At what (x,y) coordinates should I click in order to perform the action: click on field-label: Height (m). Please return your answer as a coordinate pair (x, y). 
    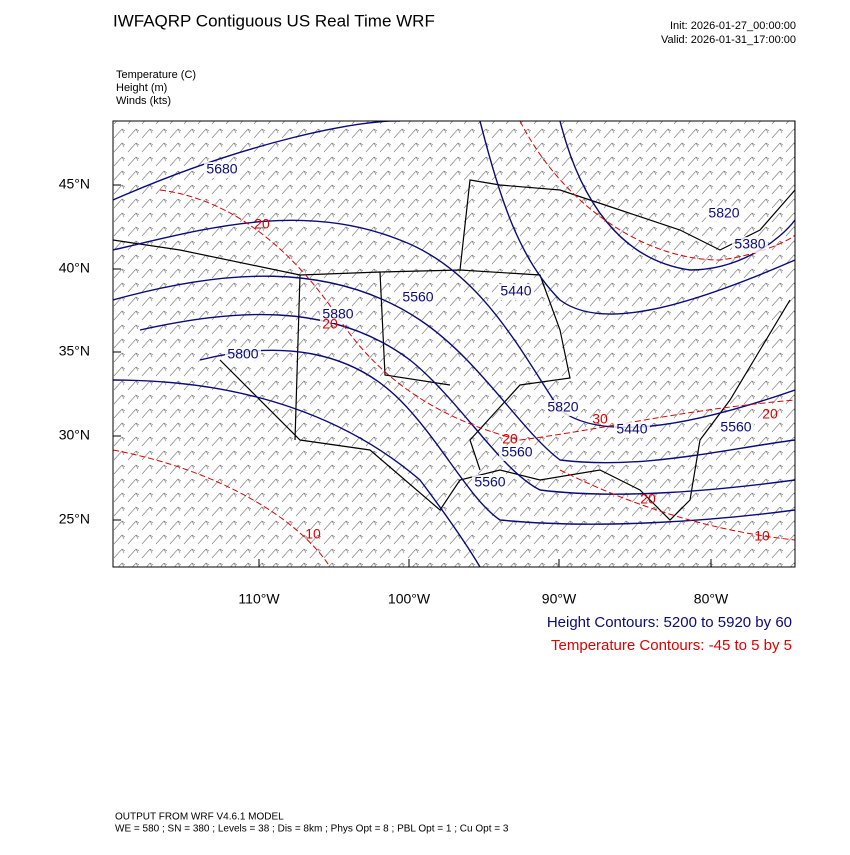
    Looking at the image, I should click on (141, 88).